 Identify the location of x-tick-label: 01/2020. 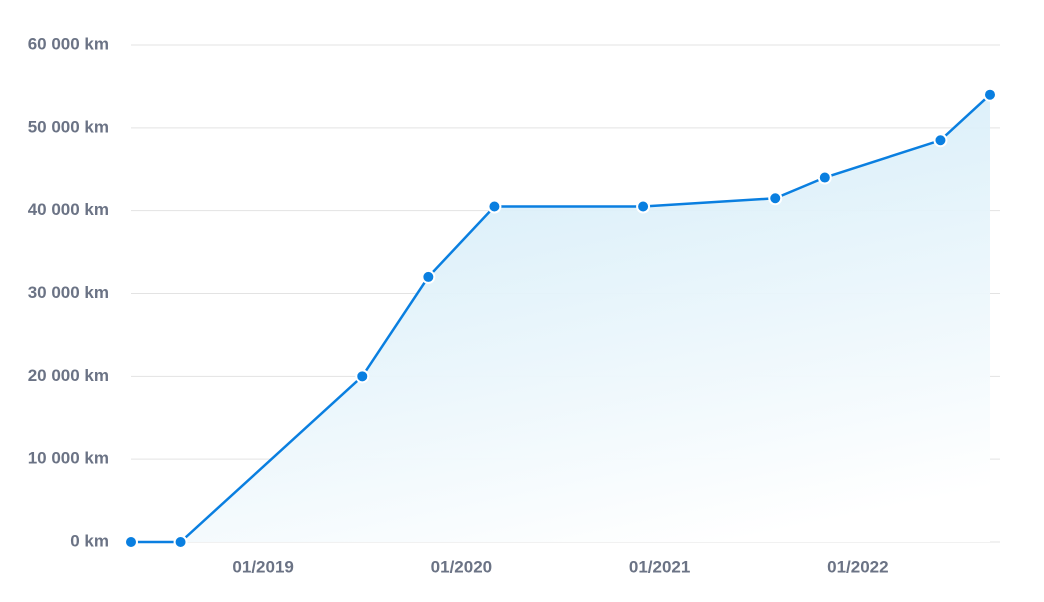
(461, 566).